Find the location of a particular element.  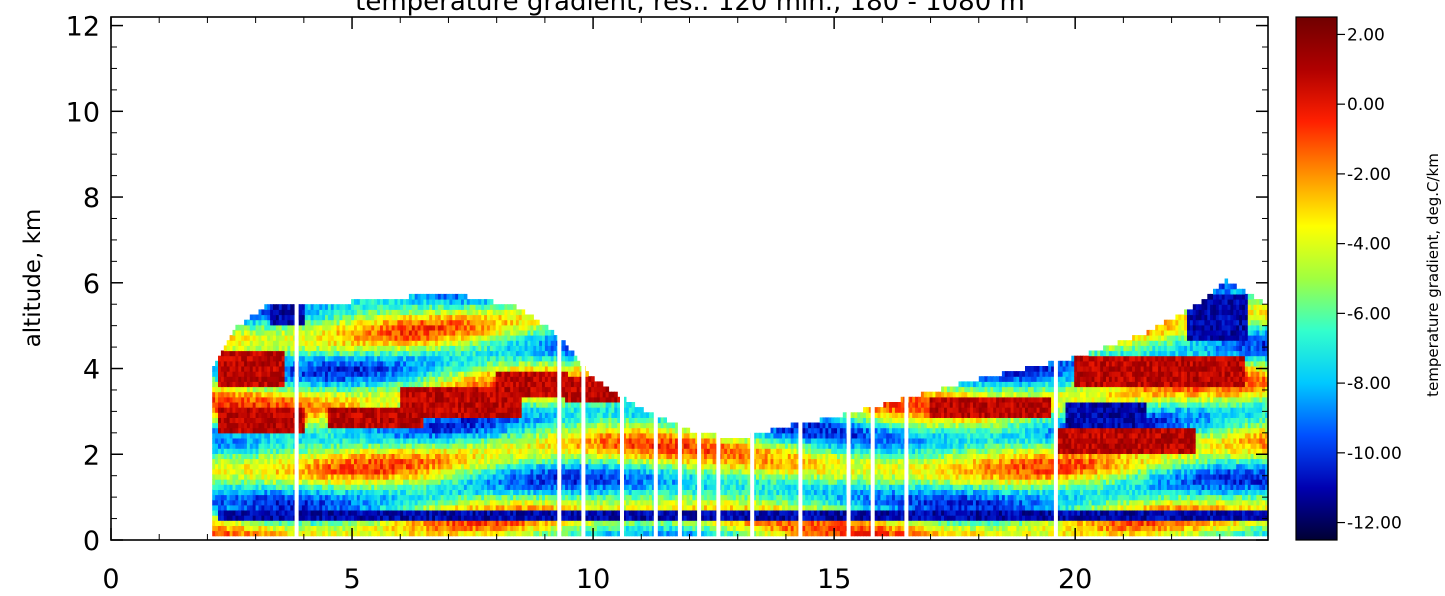

y-tick-label: 2 is located at coordinates (91, 455).